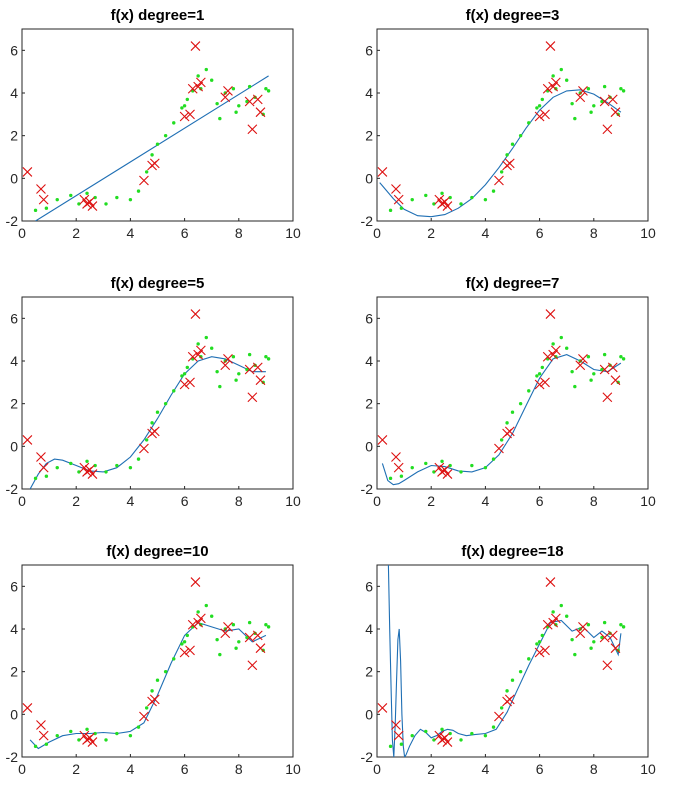  I want to click on x-tick-label: 10, so click(648, 769).